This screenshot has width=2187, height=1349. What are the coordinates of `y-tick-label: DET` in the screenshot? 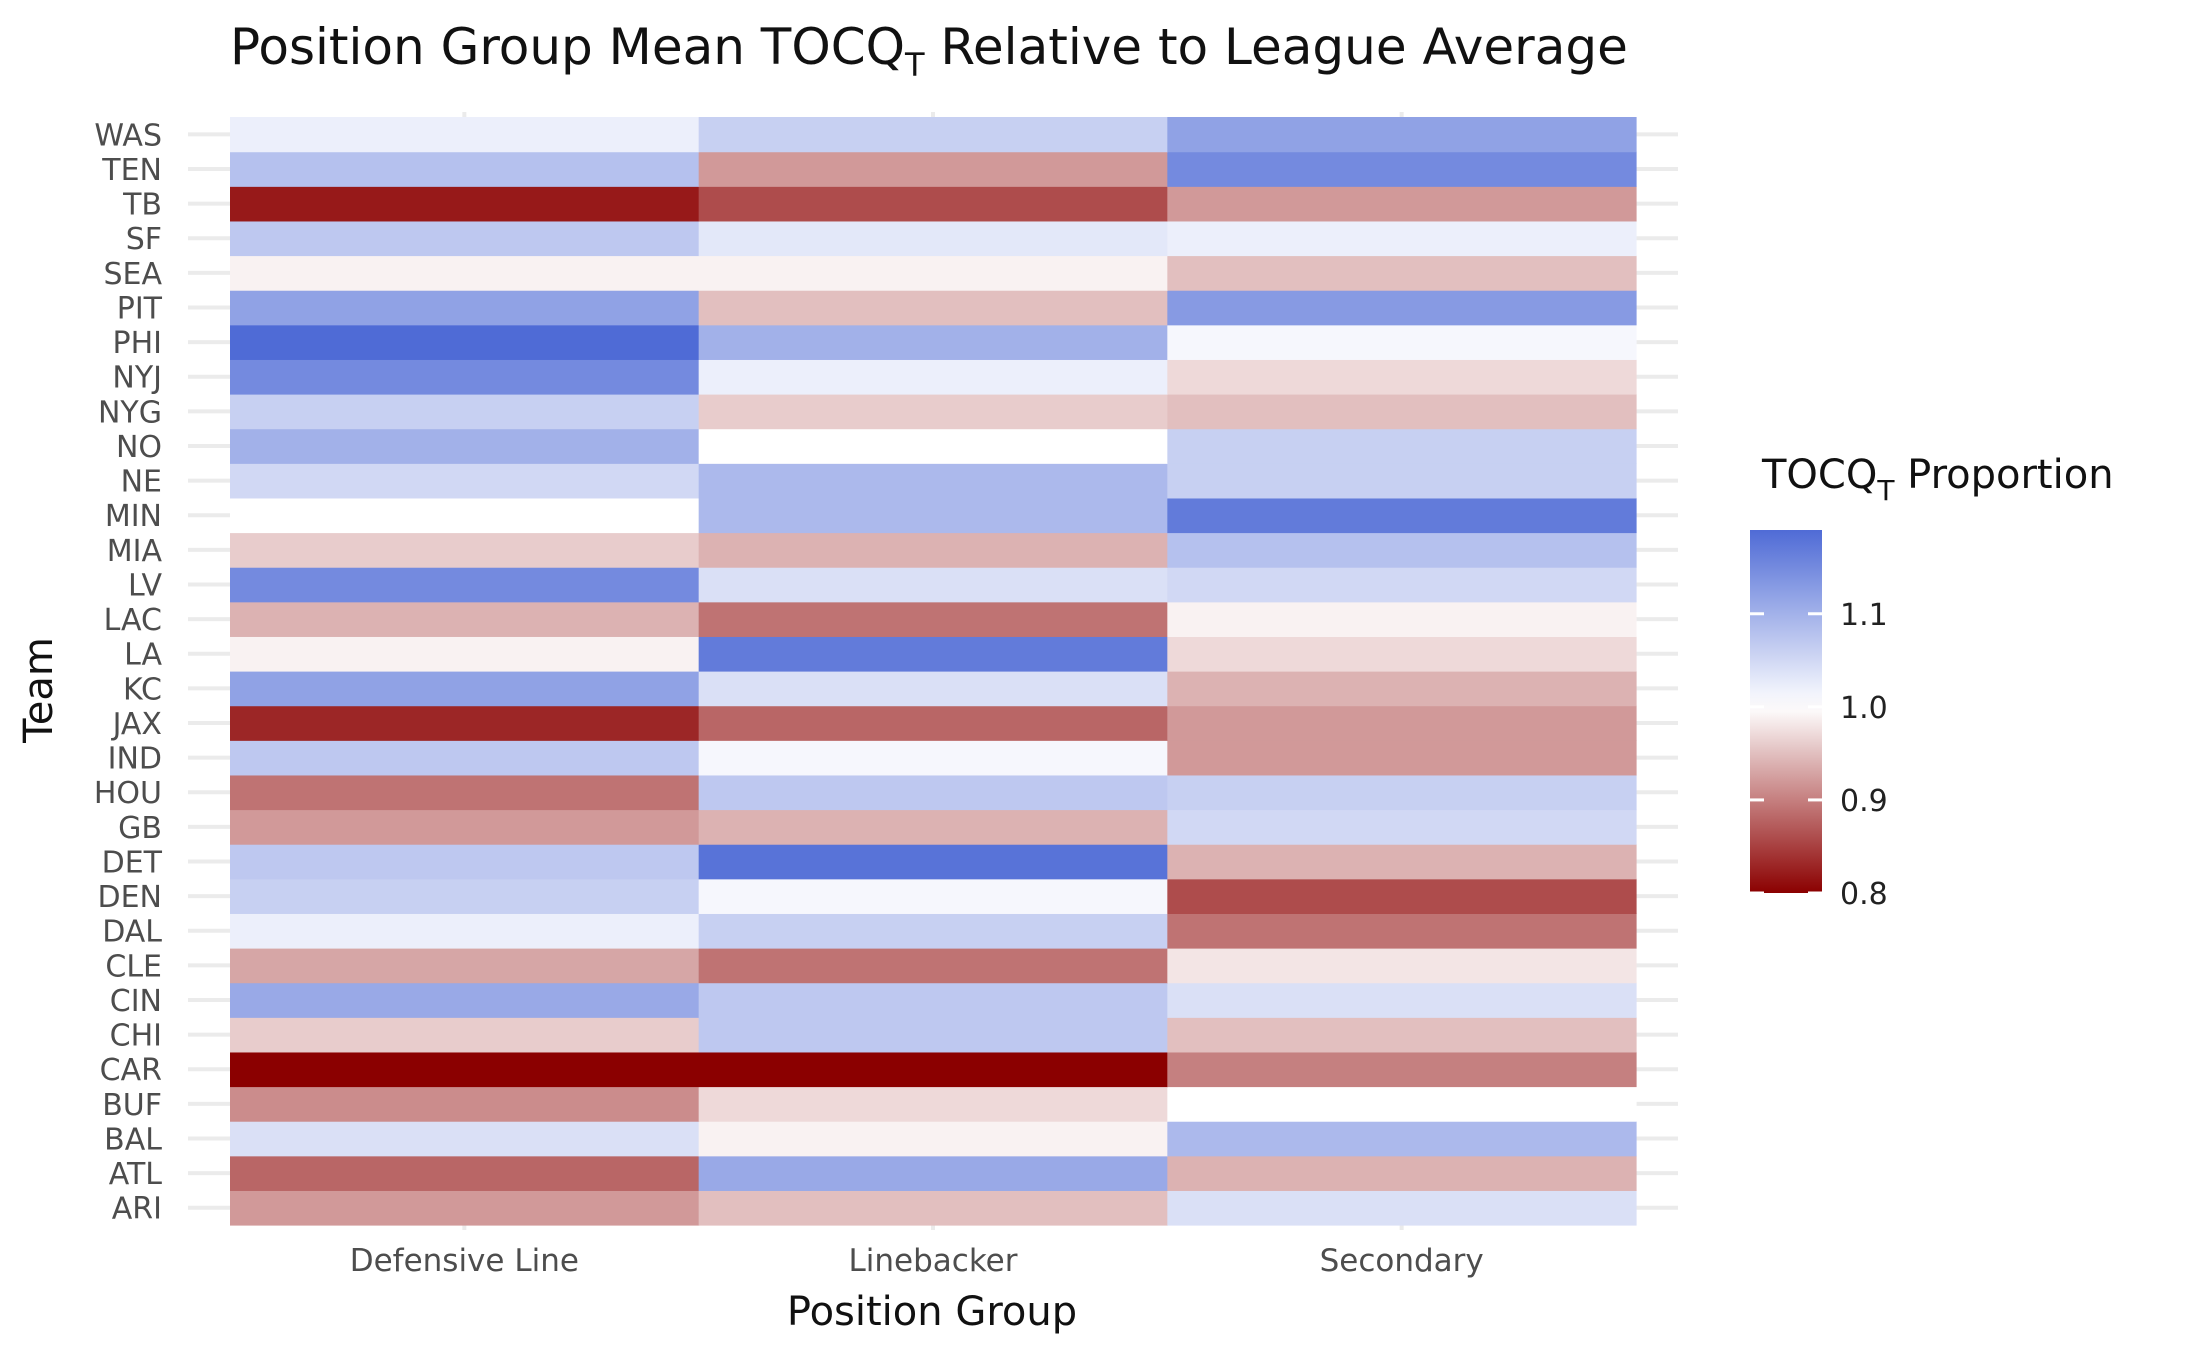 It's located at (132, 862).